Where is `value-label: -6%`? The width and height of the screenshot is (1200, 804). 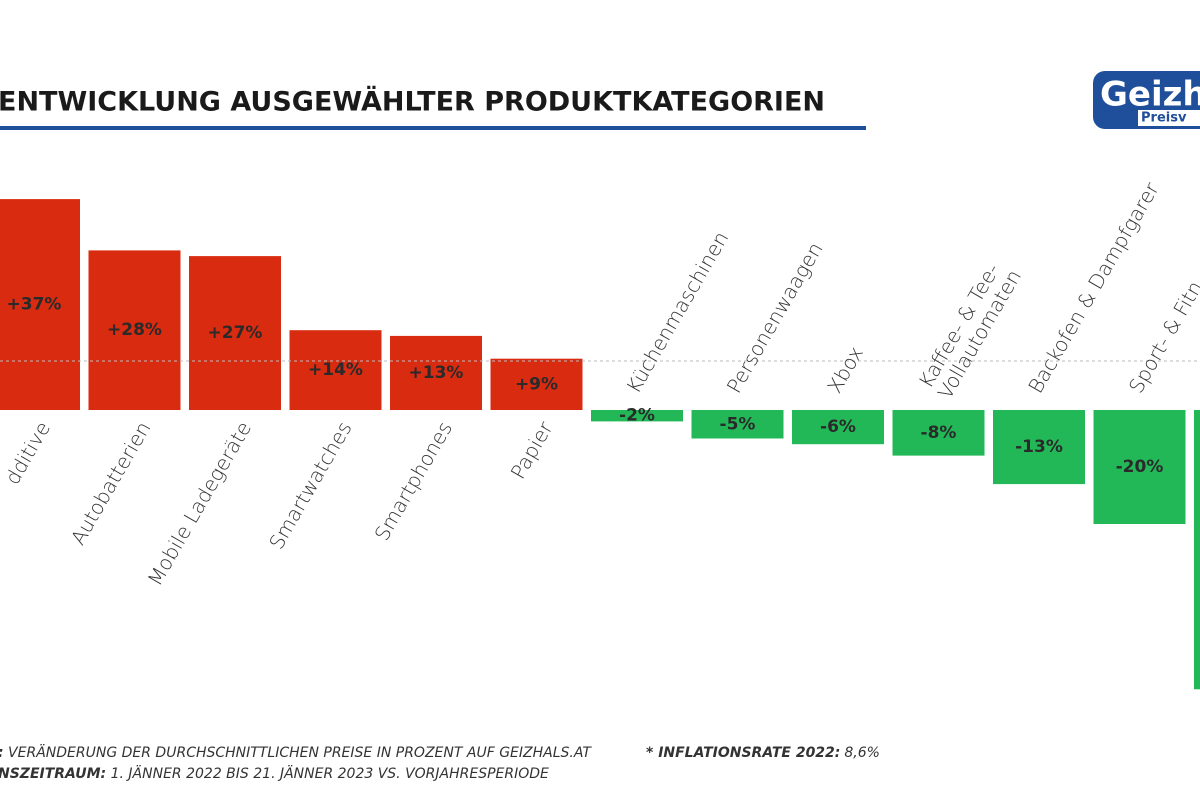 value-label: -6% is located at coordinates (838, 427).